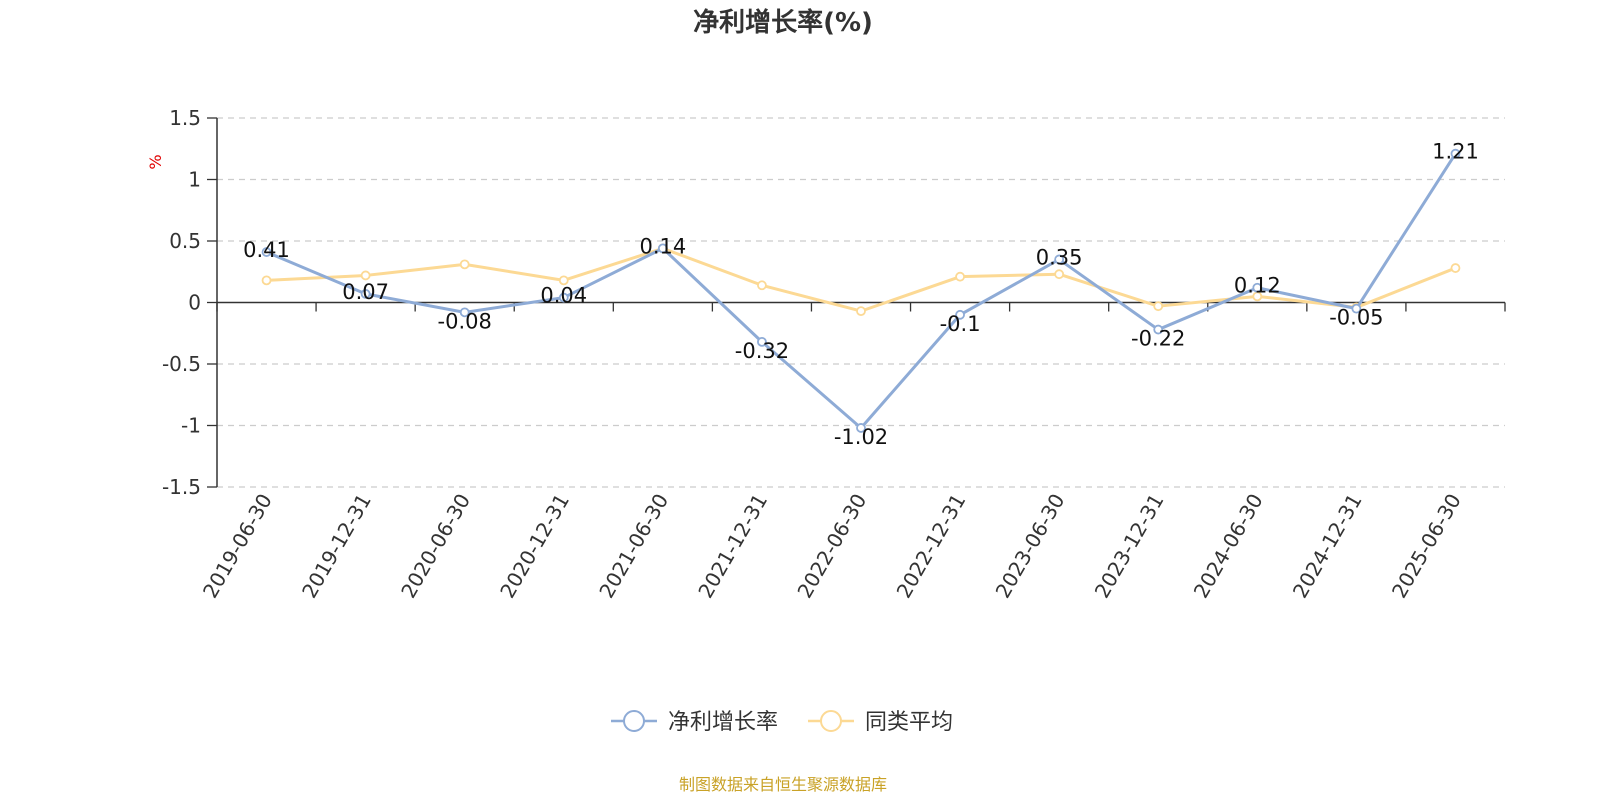  I want to click on y-tick-label: 0, so click(194, 303).